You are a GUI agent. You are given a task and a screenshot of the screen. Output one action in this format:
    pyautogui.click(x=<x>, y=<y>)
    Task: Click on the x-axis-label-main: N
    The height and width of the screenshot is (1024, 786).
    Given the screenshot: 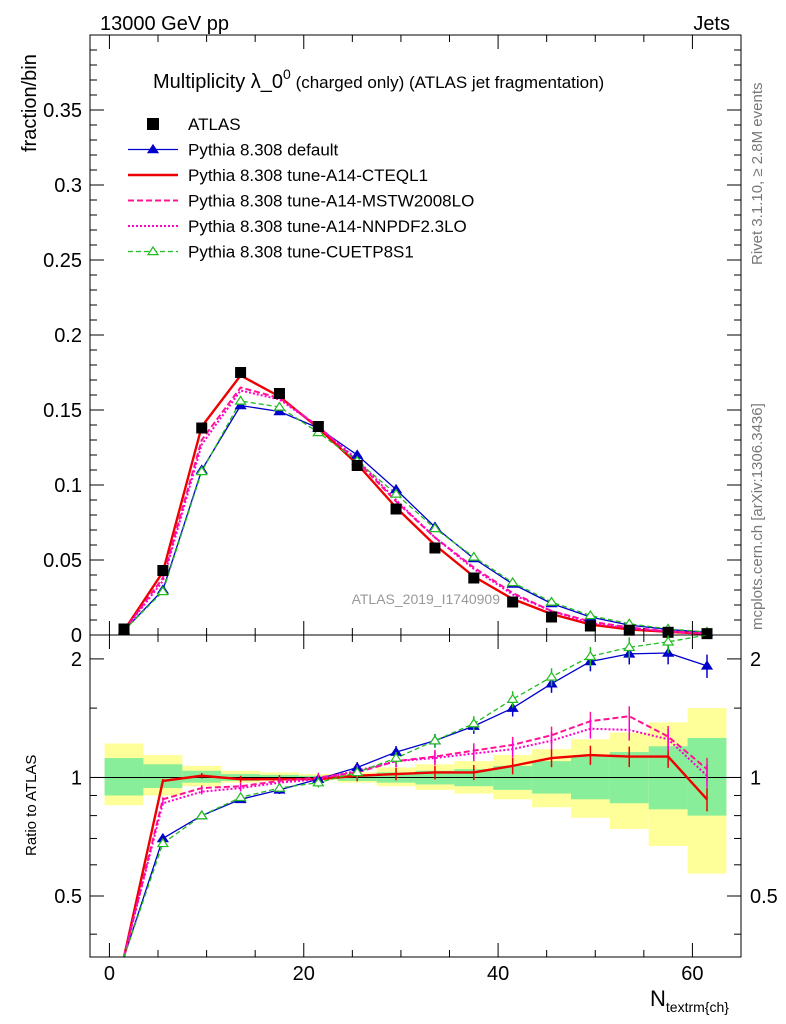 What is the action you would take?
    pyautogui.click(x=658, y=998)
    